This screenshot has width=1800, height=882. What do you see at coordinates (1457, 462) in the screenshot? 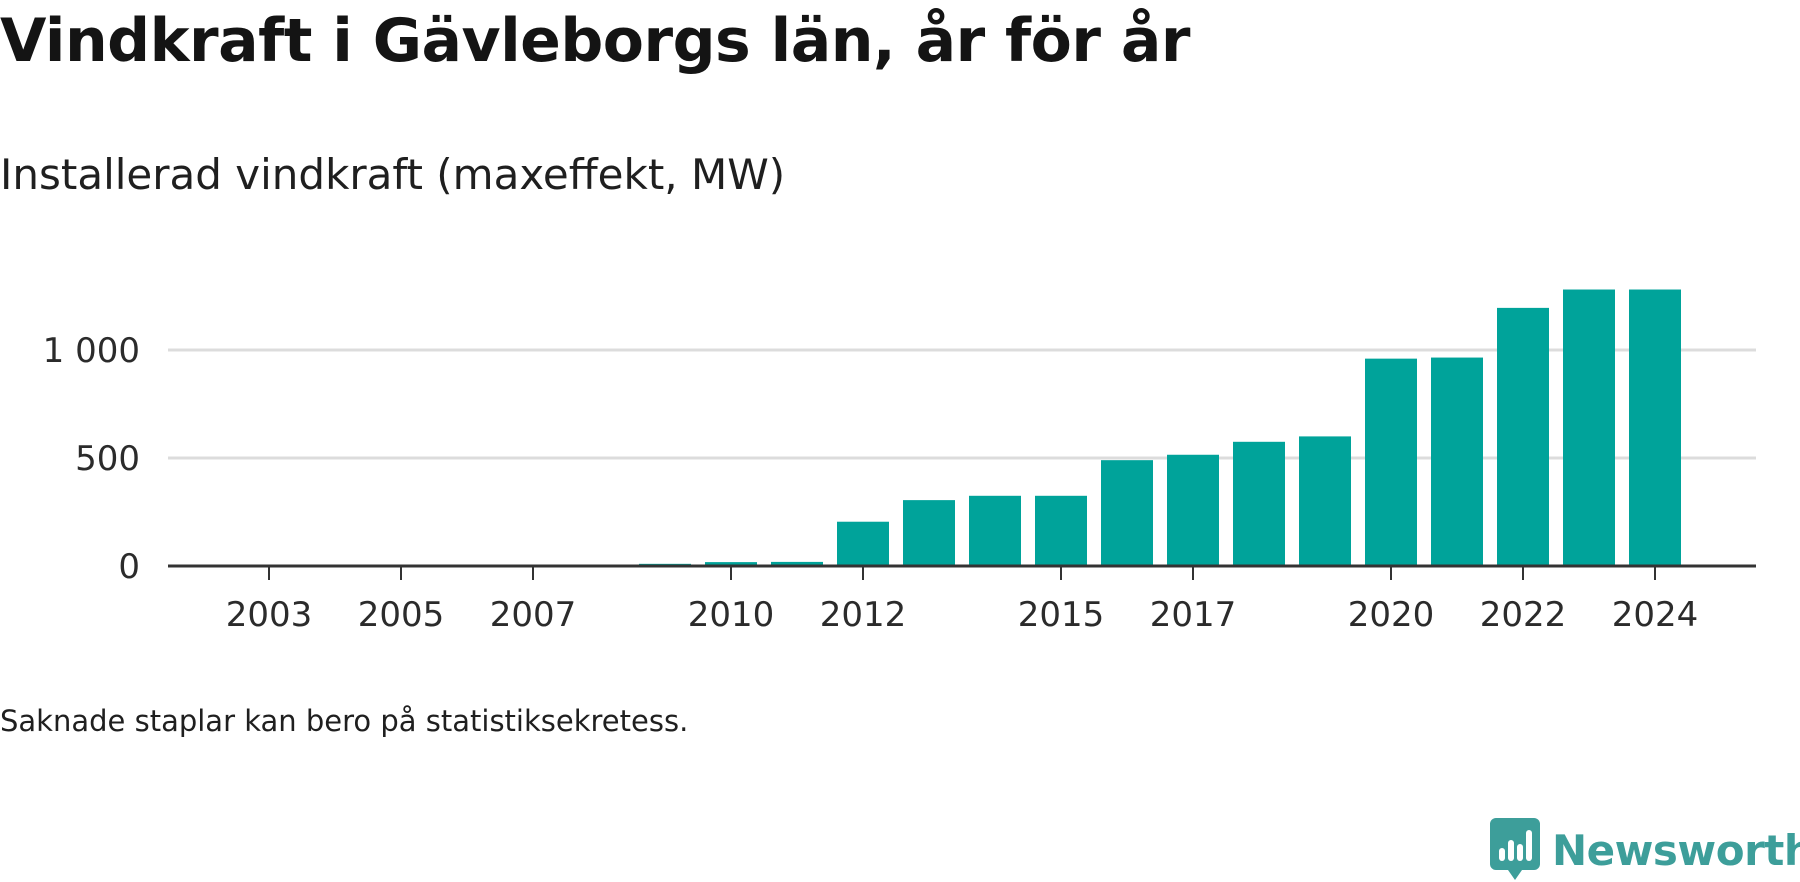
I see `bar-2021` at bounding box center [1457, 462].